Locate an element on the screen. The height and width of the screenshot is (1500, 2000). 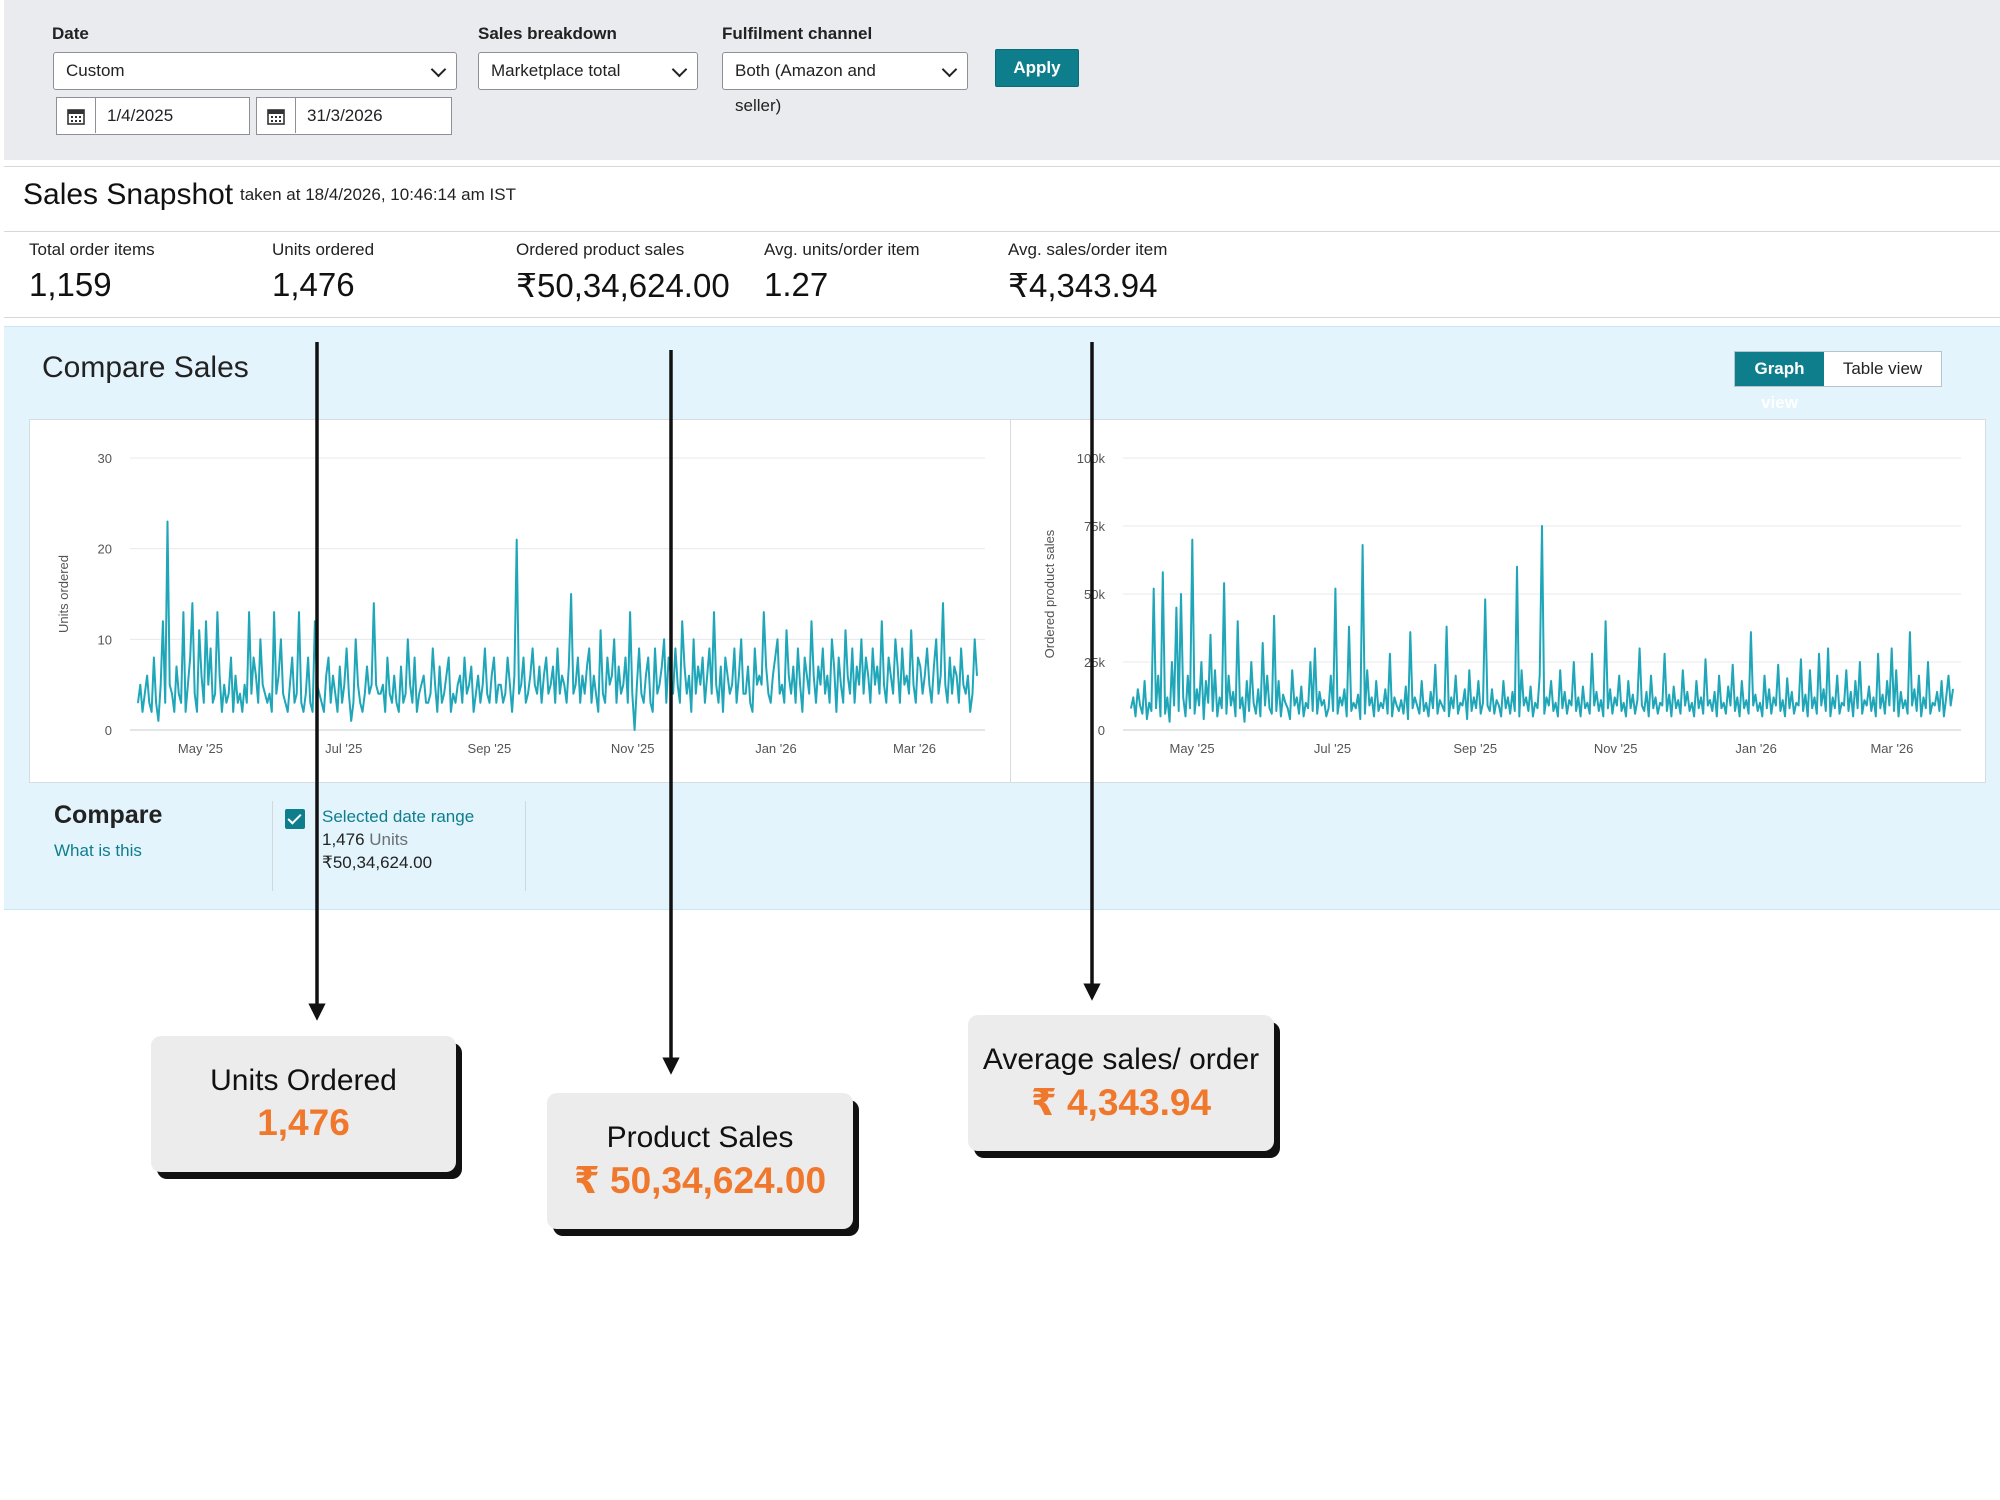
graph-view-button: Graph view is located at coordinates (1779, 382).